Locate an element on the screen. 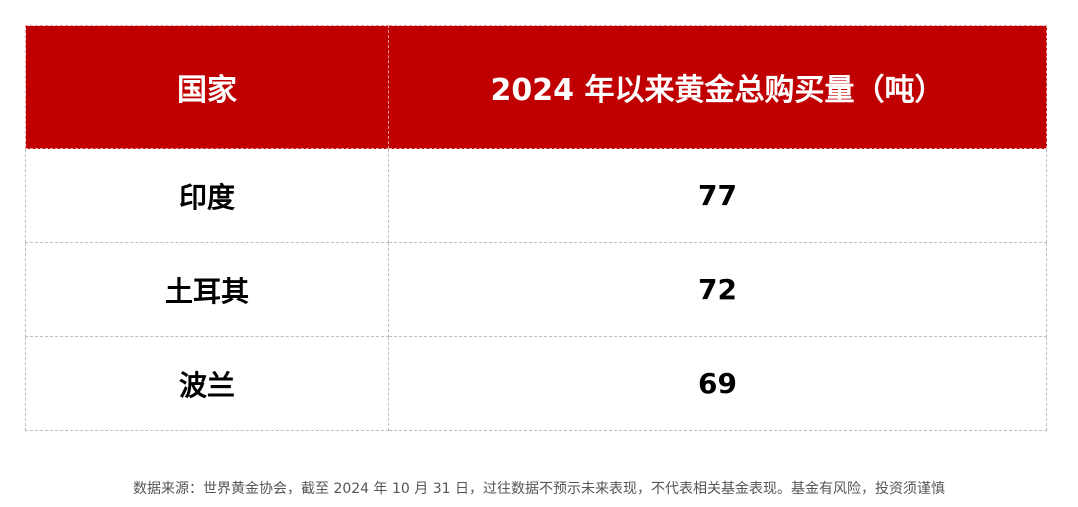 This screenshot has width=1078, height=507. amount-cell: 77 is located at coordinates (717, 195).